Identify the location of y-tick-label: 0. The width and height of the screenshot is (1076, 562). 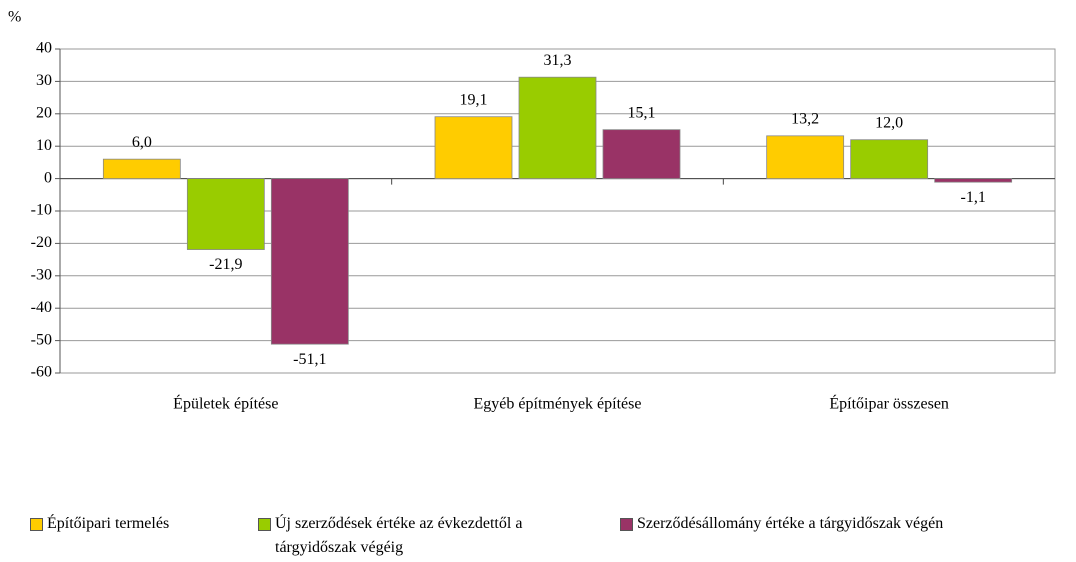
(48, 177).